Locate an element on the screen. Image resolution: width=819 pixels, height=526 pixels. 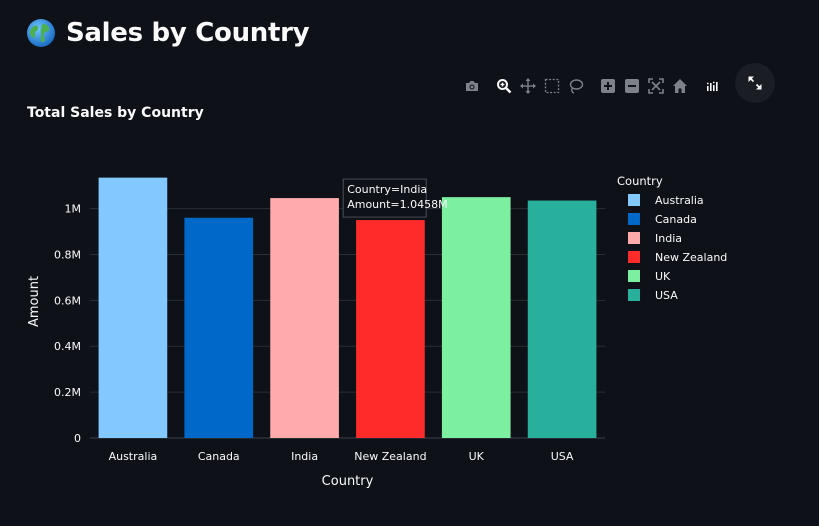
legend-item: Australia is located at coordinates (666, 200).